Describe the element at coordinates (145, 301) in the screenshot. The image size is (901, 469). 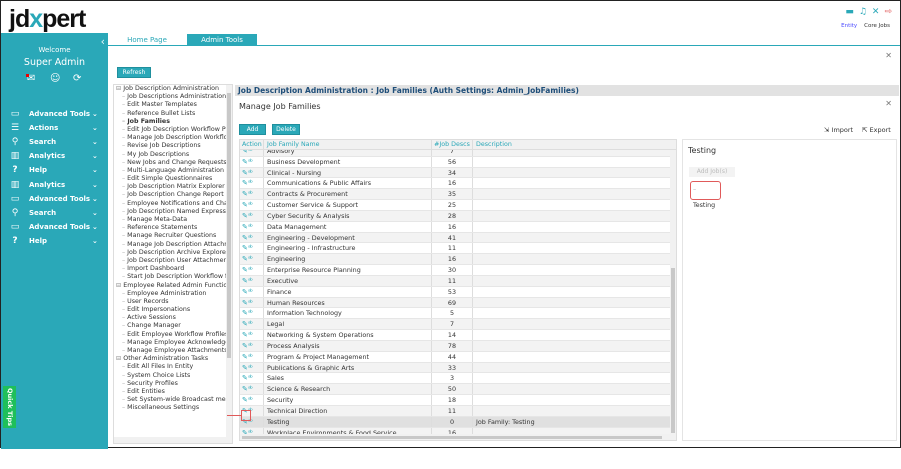
I see `tree-item: – User Records` at that location.